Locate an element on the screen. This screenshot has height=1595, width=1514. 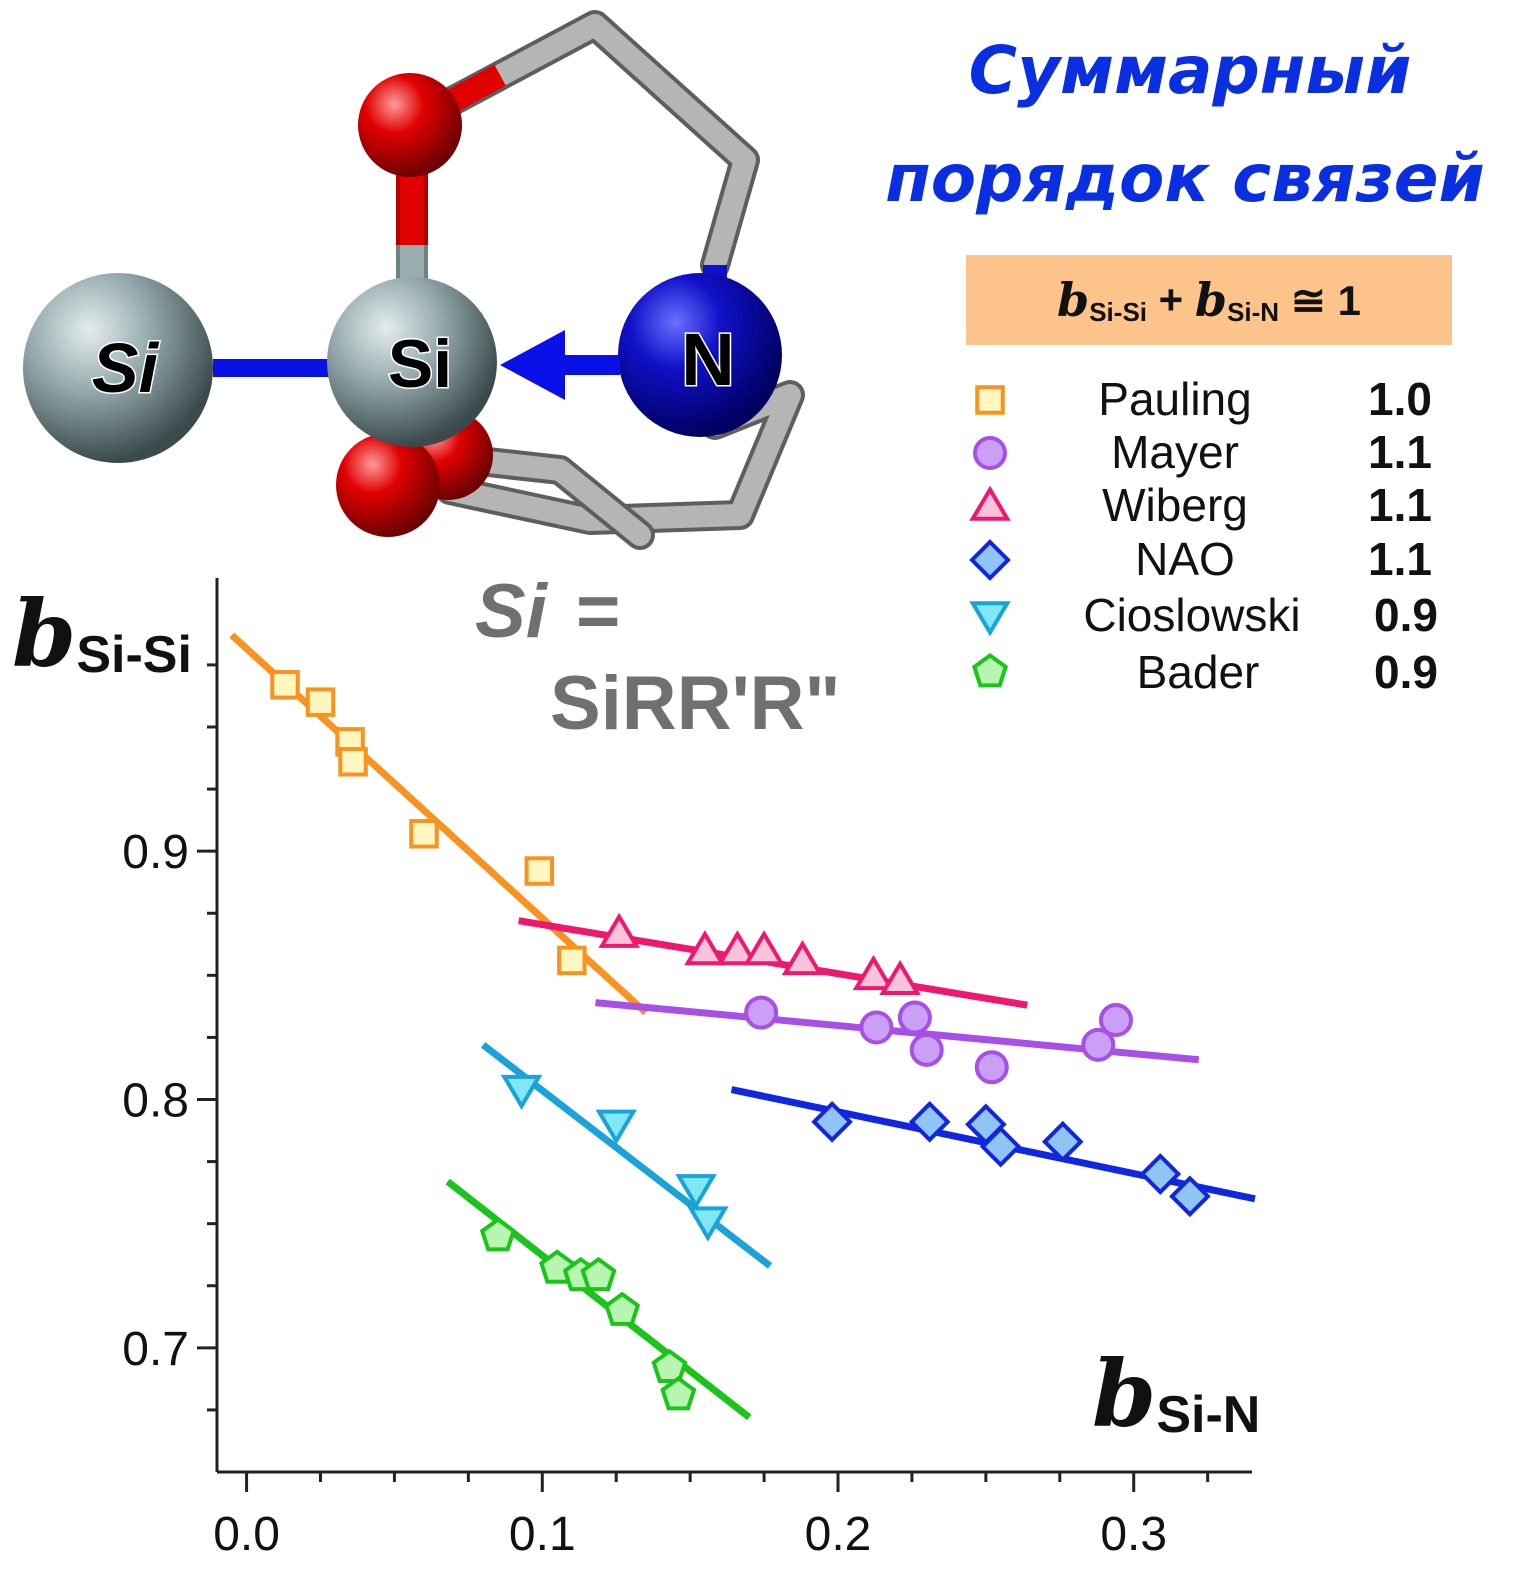
points-nao is located at coordinates (1011, 1159).